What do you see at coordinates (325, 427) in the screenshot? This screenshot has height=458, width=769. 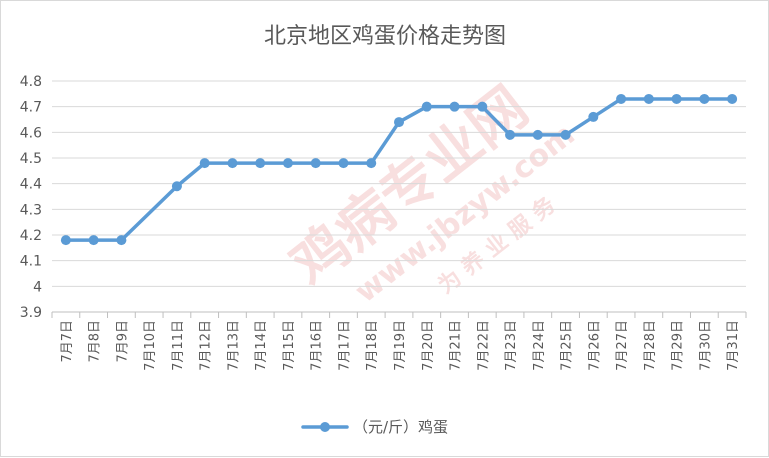 I see `legend-point-marker` at bounding box center [325, 427].